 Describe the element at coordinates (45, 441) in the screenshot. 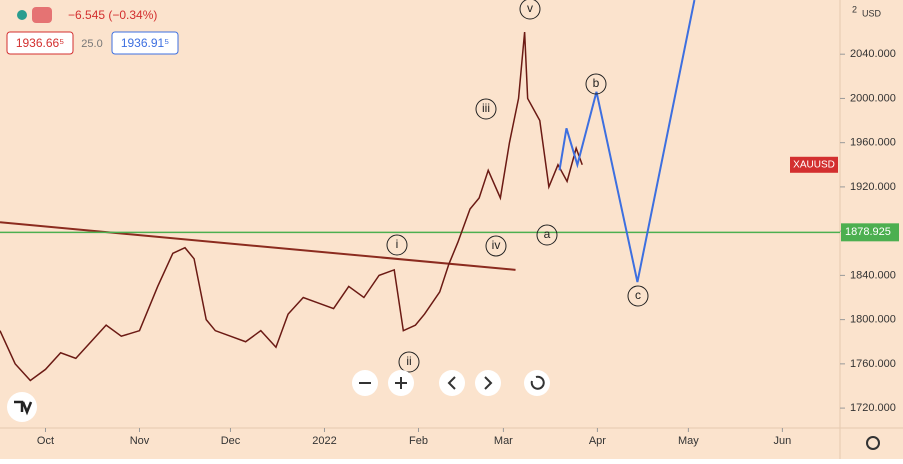

I see `x-tick-label: Oct` at that location.